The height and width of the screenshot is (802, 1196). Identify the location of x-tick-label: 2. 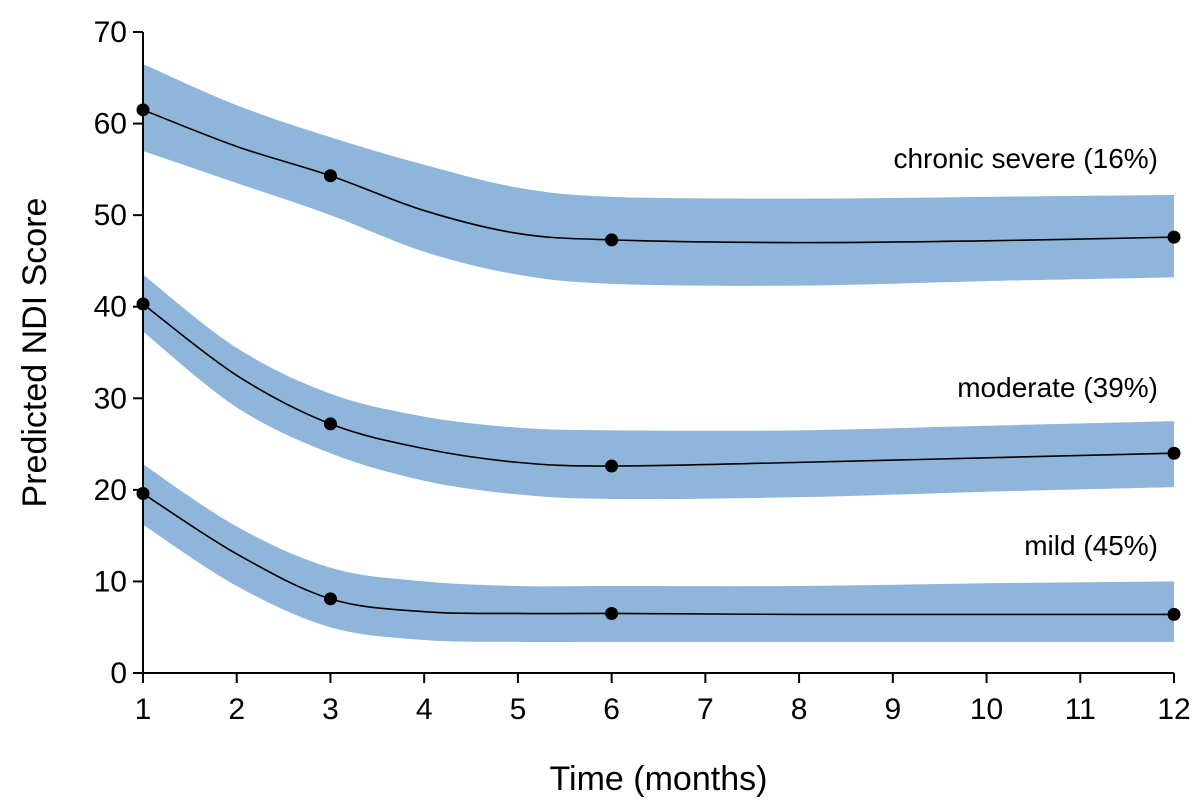
(236, 709).